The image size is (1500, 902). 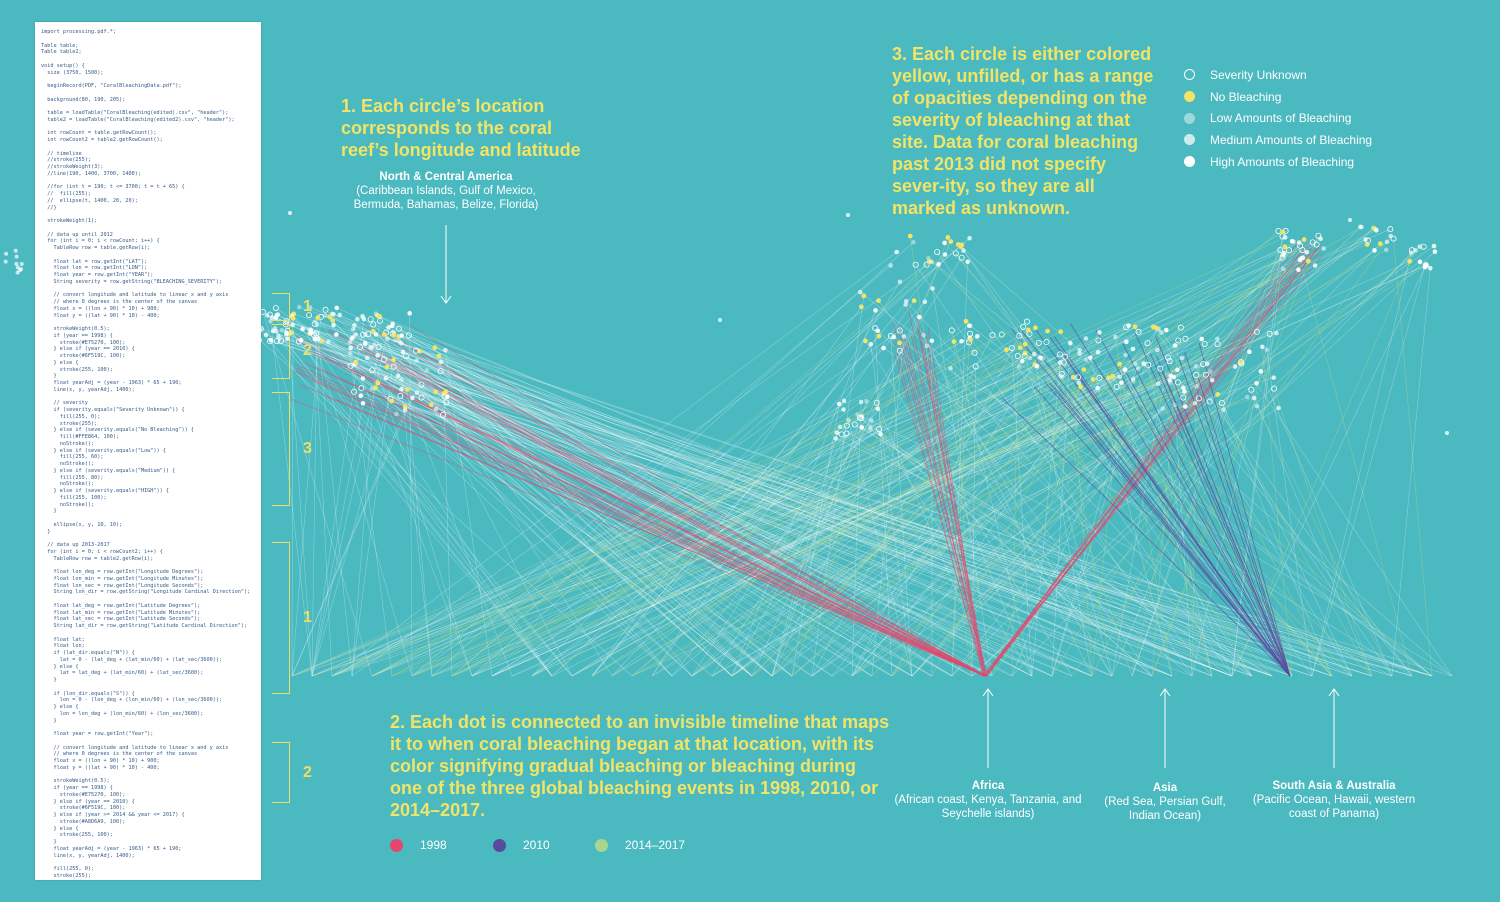 What do you see at coordinates (1278, 140) in the screenshot?
I see `legend-item-medium: Medium Amounts of Bleaching` at bounding box center [1278, 140].